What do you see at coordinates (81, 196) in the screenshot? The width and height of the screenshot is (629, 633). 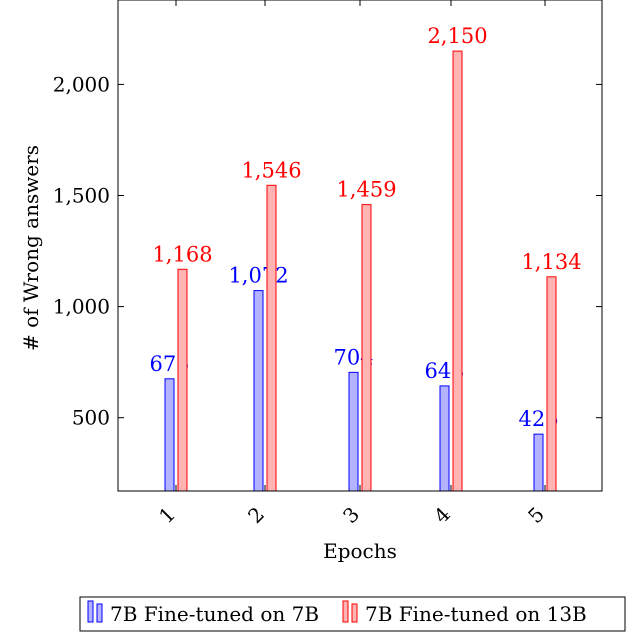 I see `y-tick-label-1500: 1,500` at bounding box center [81, 196].